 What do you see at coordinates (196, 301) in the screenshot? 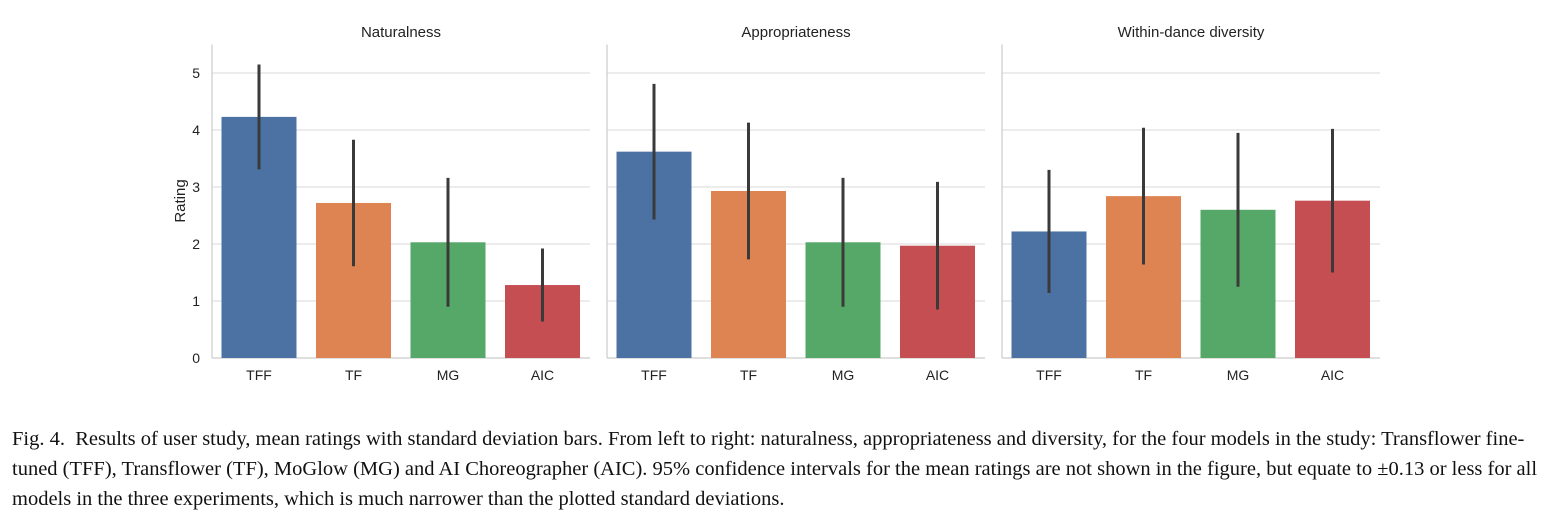
I see `y-tick-label: 1` at bounding box center [196, 301].